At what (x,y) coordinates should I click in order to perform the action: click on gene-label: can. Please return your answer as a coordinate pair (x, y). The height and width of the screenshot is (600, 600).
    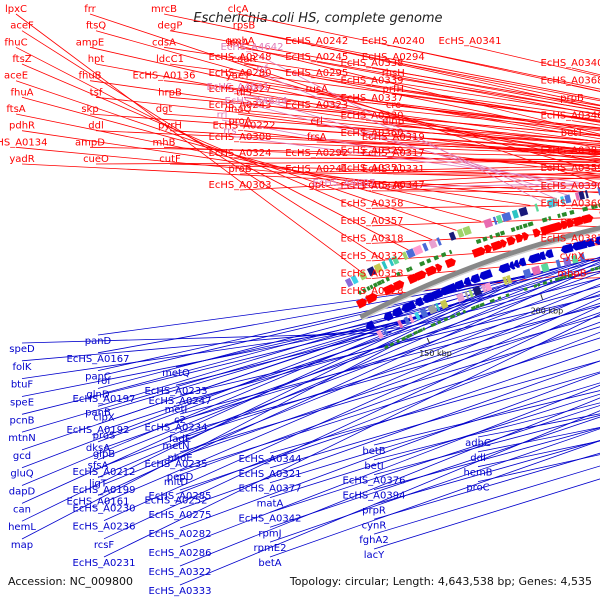
    Looking at the image, I should click on (22, 509).